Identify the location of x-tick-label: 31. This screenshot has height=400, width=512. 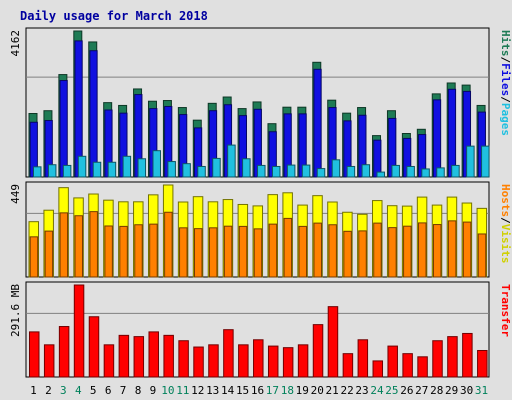
(481, 390).